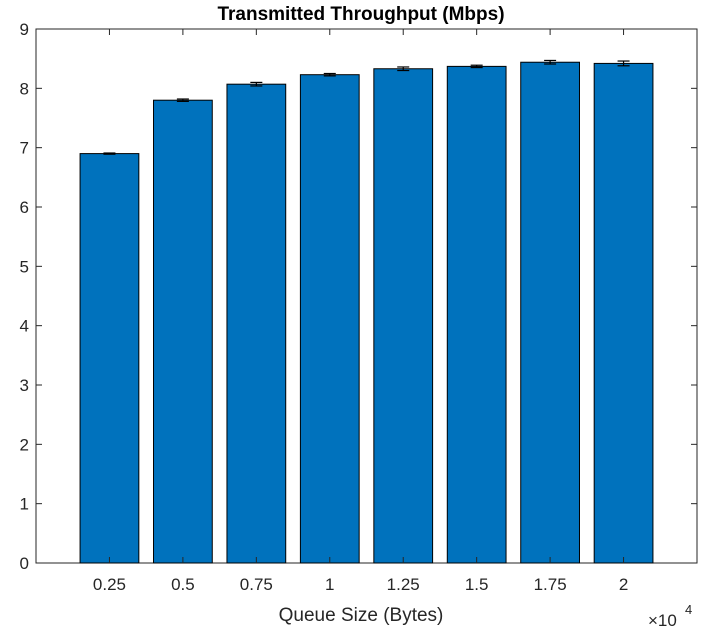 This screenshot has height=630, width=702. I want to click on y-tick-label-4: 4, so click(24, 326).